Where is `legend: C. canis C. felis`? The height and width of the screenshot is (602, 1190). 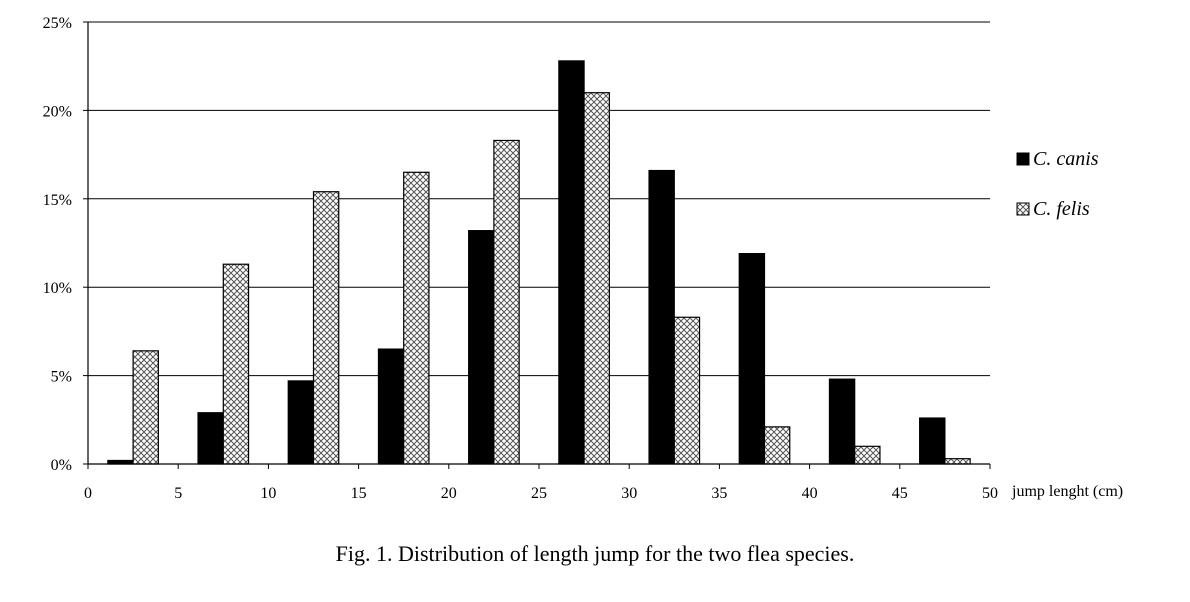
legend: C. canis C. felis is located at coordinates (1057, 184).